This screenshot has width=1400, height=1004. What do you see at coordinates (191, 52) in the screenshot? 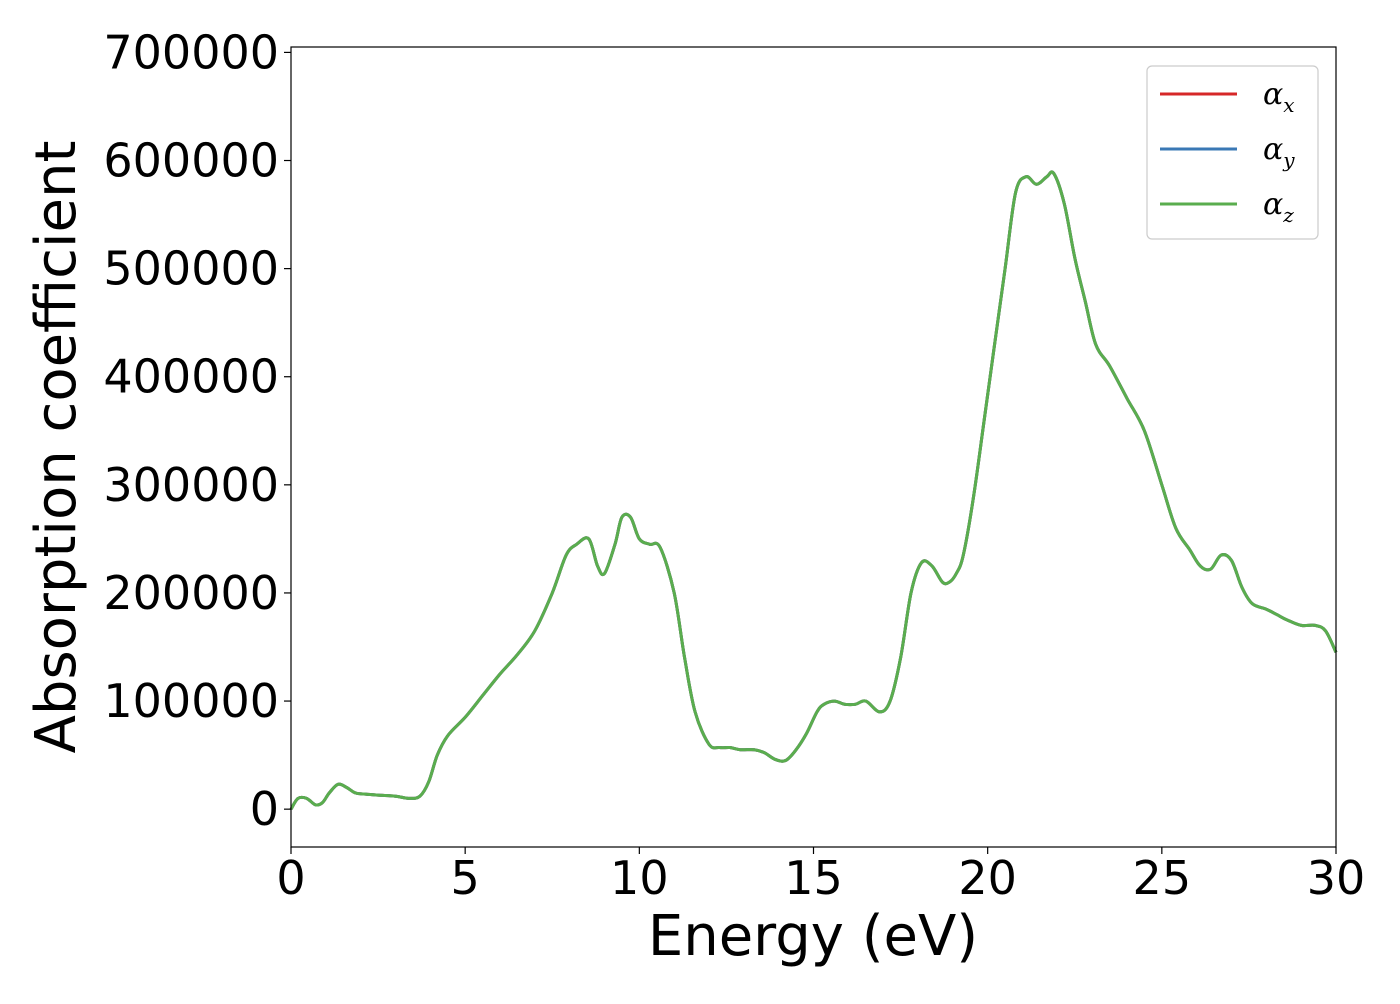
I see `y-tick-label: 700000` at bounding box center [191, 52].